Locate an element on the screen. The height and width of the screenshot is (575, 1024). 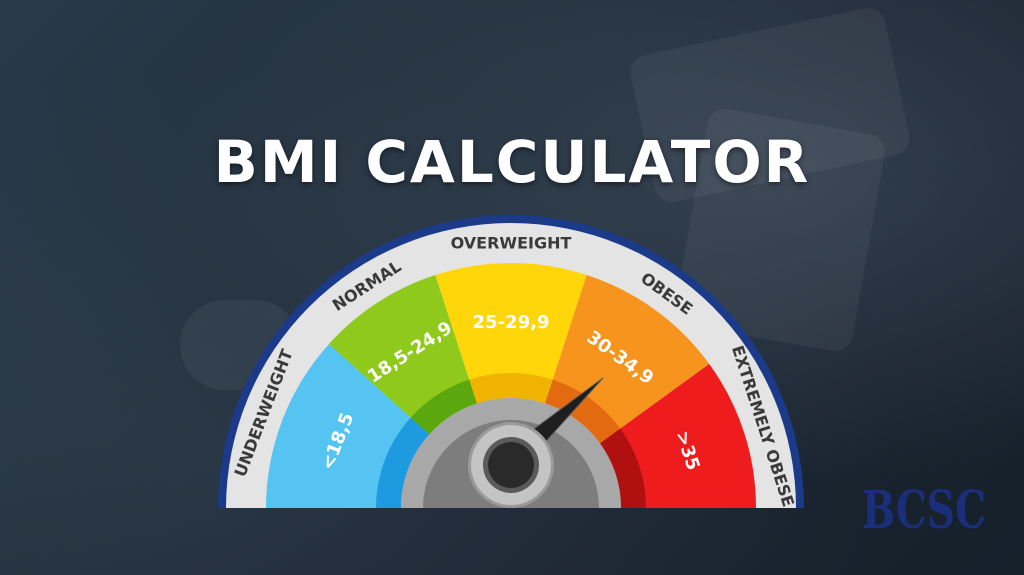
gauge-inner-segment-normal is located at coordinates (444, 407).